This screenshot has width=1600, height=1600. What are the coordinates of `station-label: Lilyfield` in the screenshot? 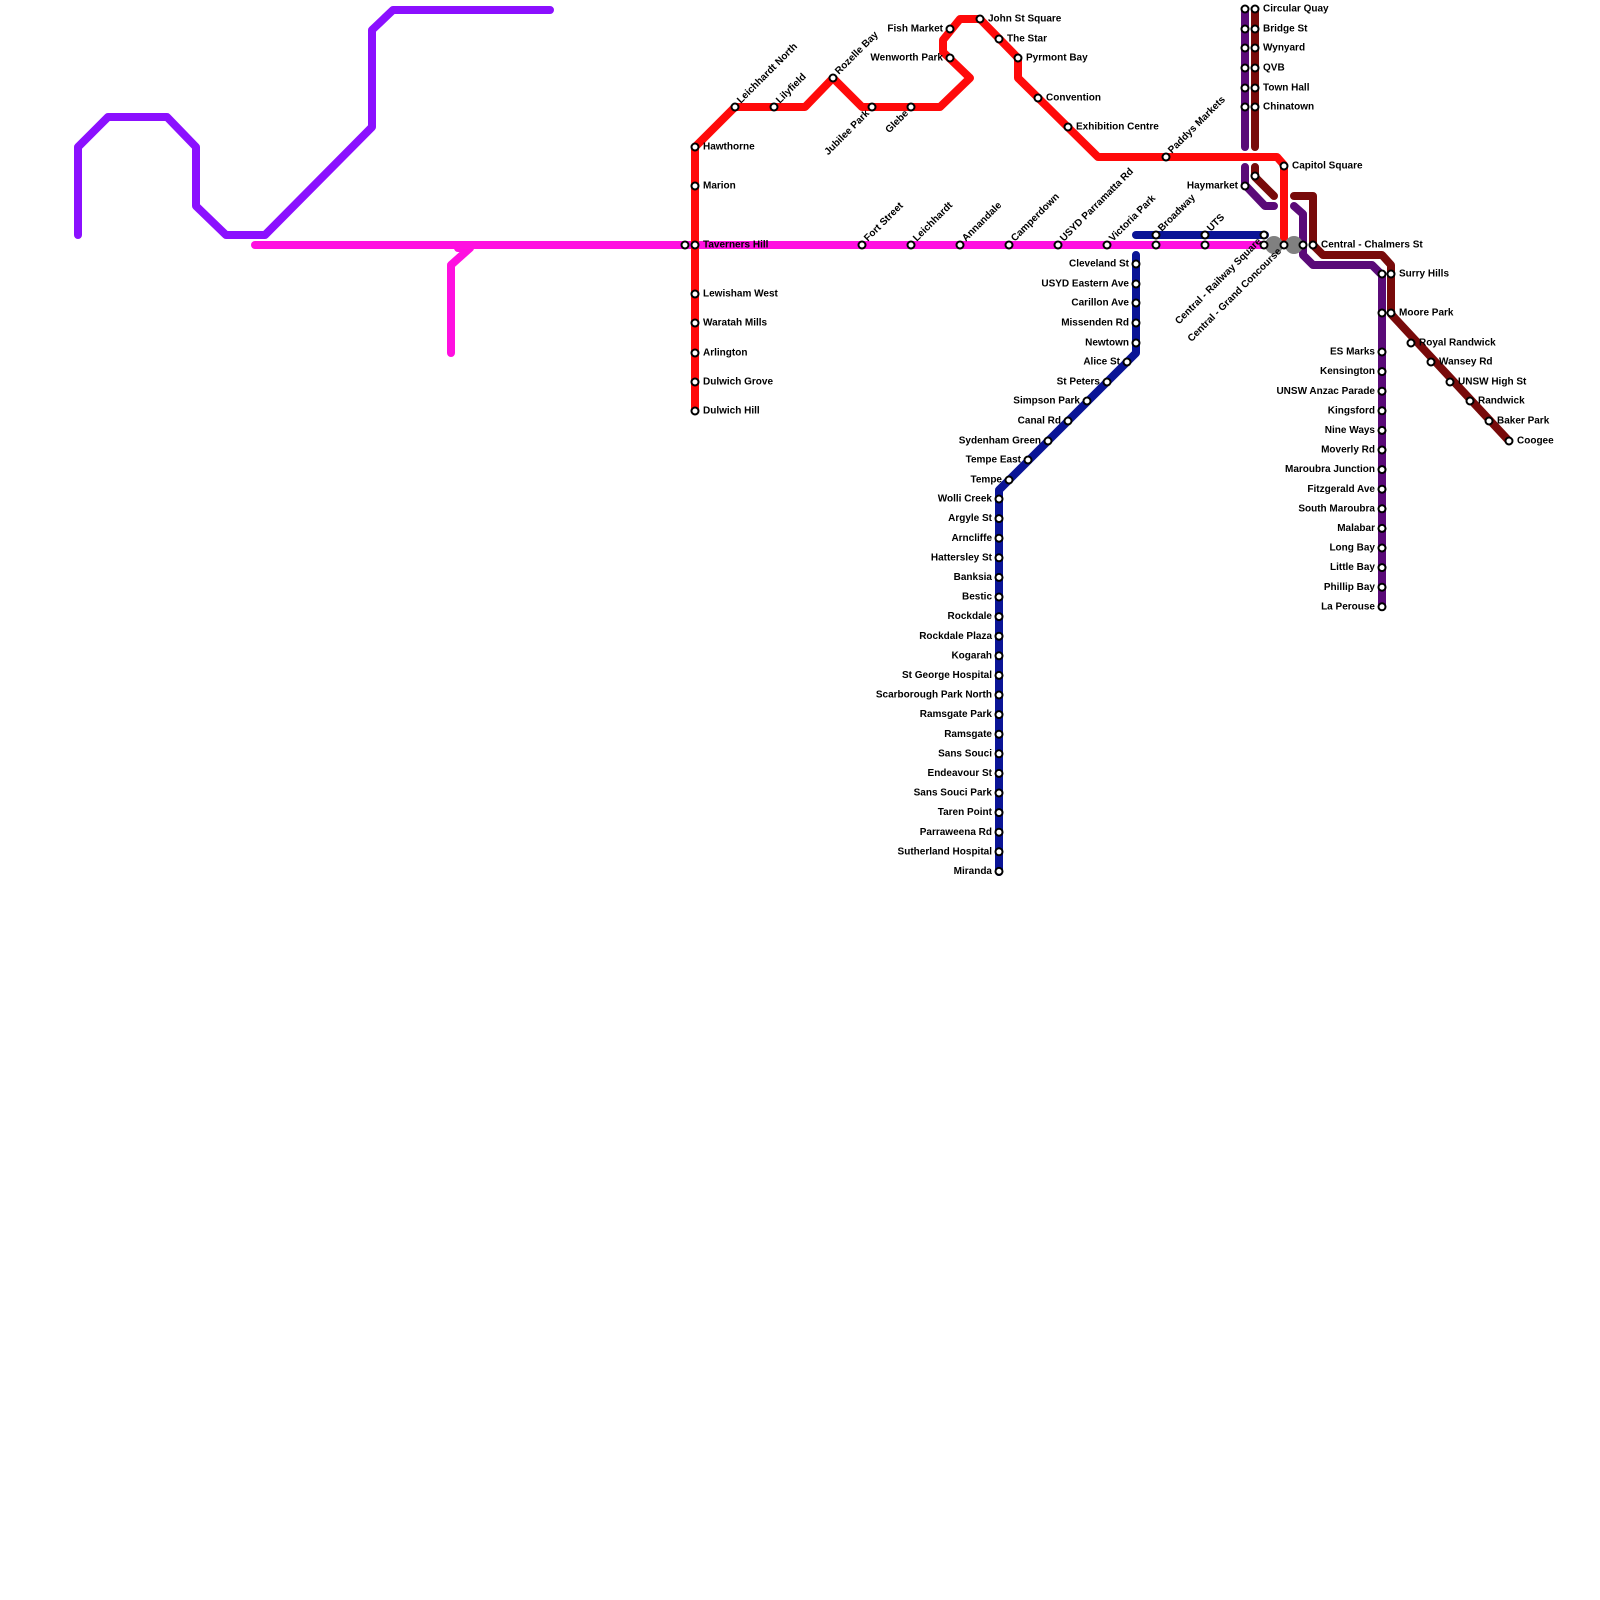 It's located at (791, 88).